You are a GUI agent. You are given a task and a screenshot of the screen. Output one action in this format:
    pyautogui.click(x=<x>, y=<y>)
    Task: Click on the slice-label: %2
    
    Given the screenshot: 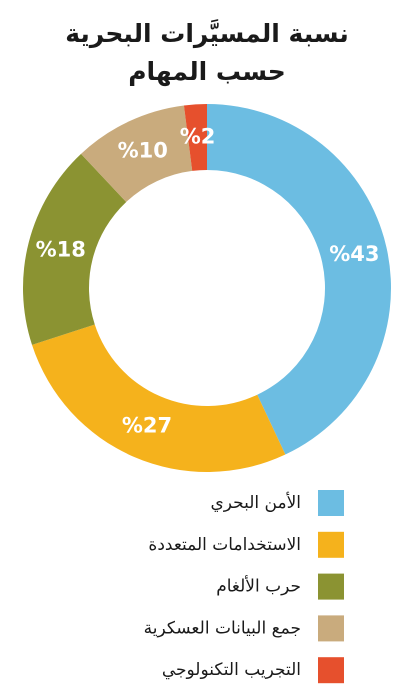 What is the action you would take?
    pyautogui.click(x=198, y=136)
    